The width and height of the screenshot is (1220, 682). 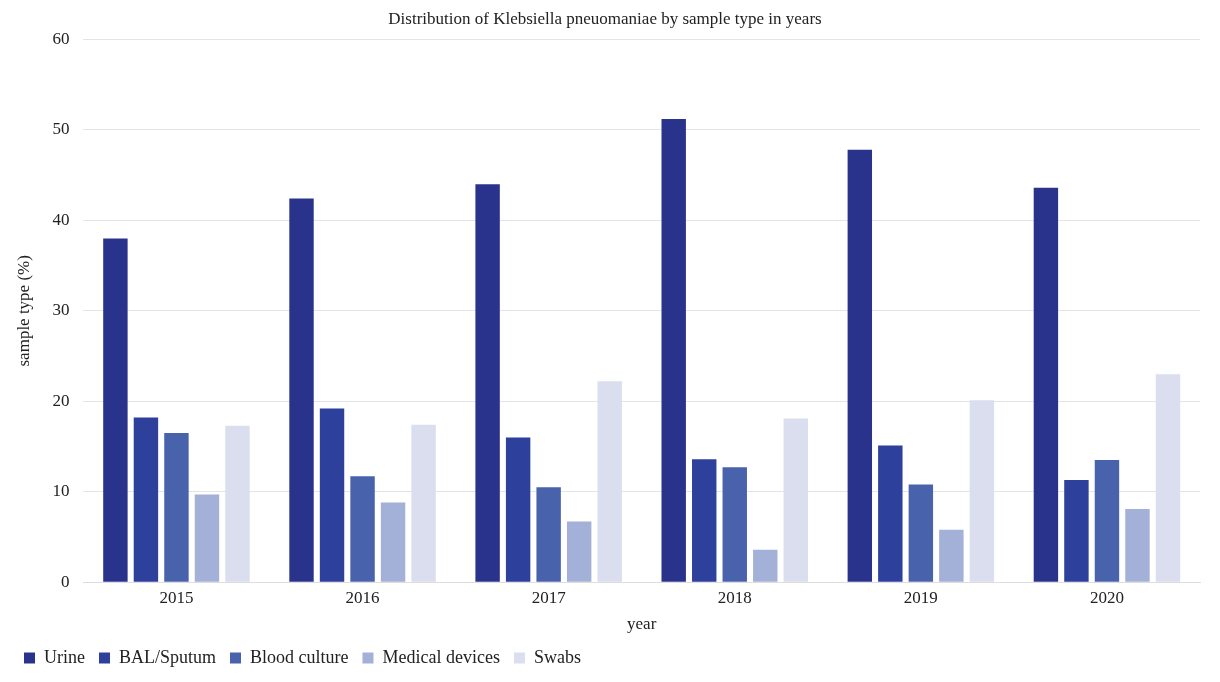 I want to click on x-tick-label: 2020, so click(x=1106, y=597).